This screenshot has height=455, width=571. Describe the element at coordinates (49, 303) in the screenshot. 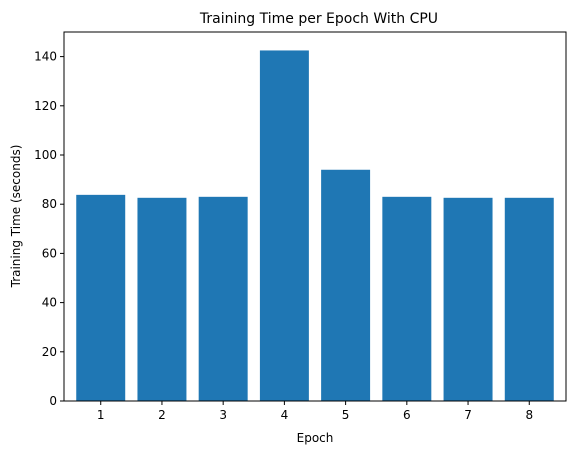

I see `y-tick-label: 40` at that location.